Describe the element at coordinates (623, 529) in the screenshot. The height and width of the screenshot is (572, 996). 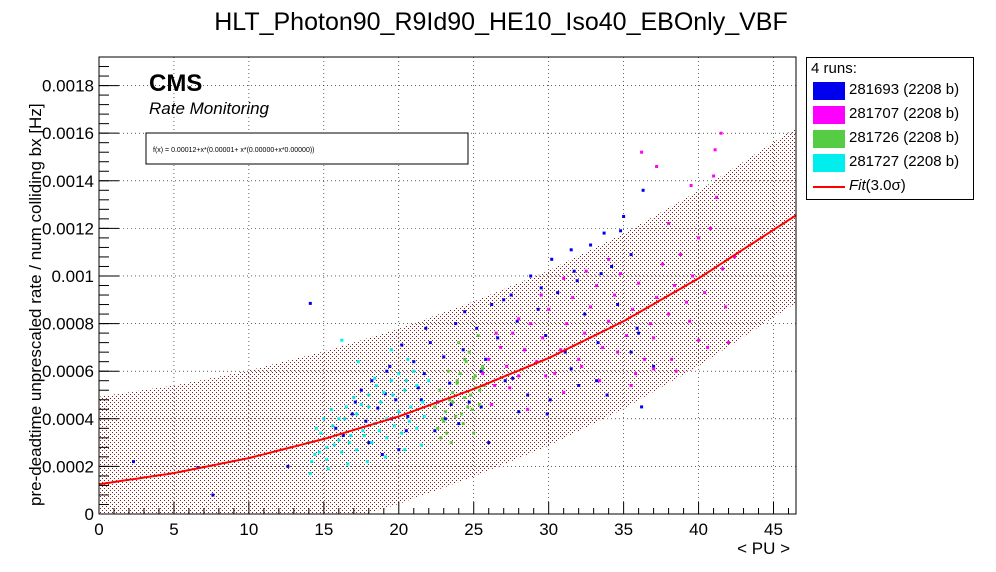
I see `x-tick-label: 35` at that location.